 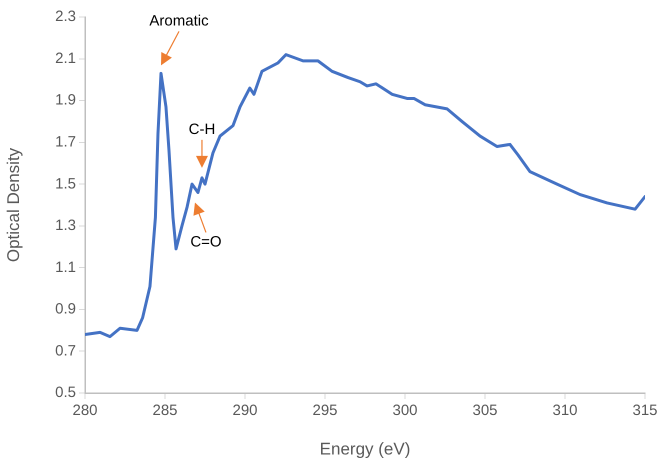 I want to click on y-tick-label: 2.3, so click(x=65, y=17).